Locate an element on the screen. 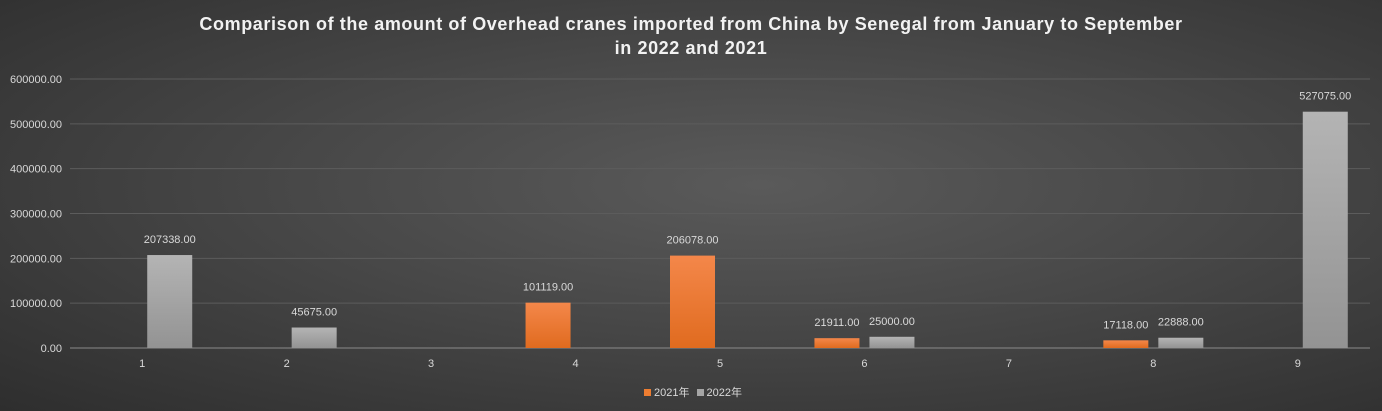  data-label: 207338.00 is located at coordinates (170, 240).